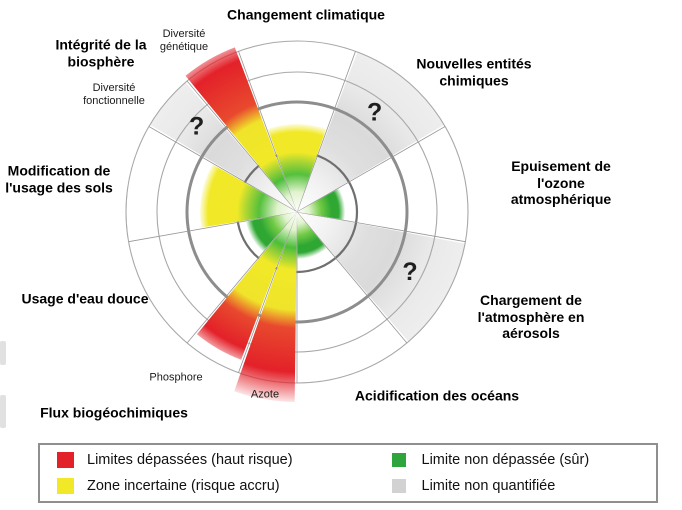  I want to click on label-diversite-fonctionnelle: Diversité fonctionnelle, so click(114, 94).